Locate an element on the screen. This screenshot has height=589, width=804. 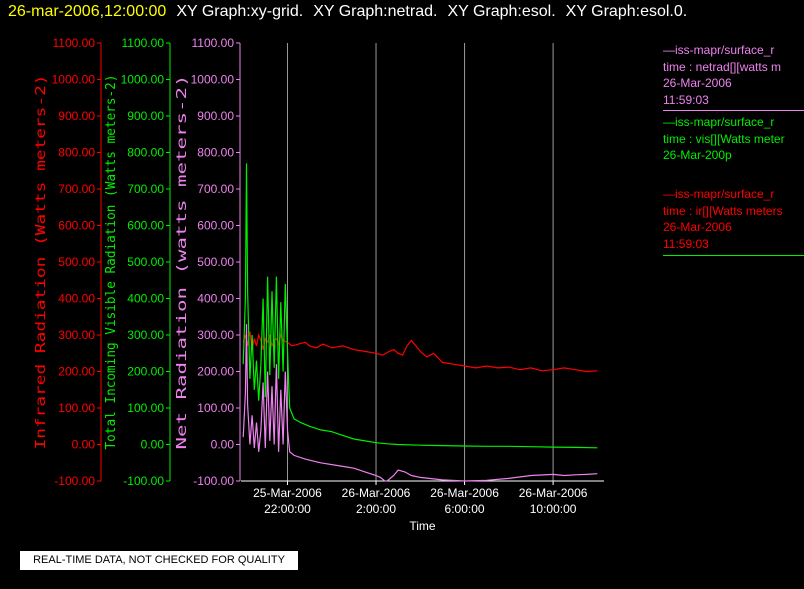
legend-vis-title: —iss-mapr/surface_r is located at coordinates (719, 122).